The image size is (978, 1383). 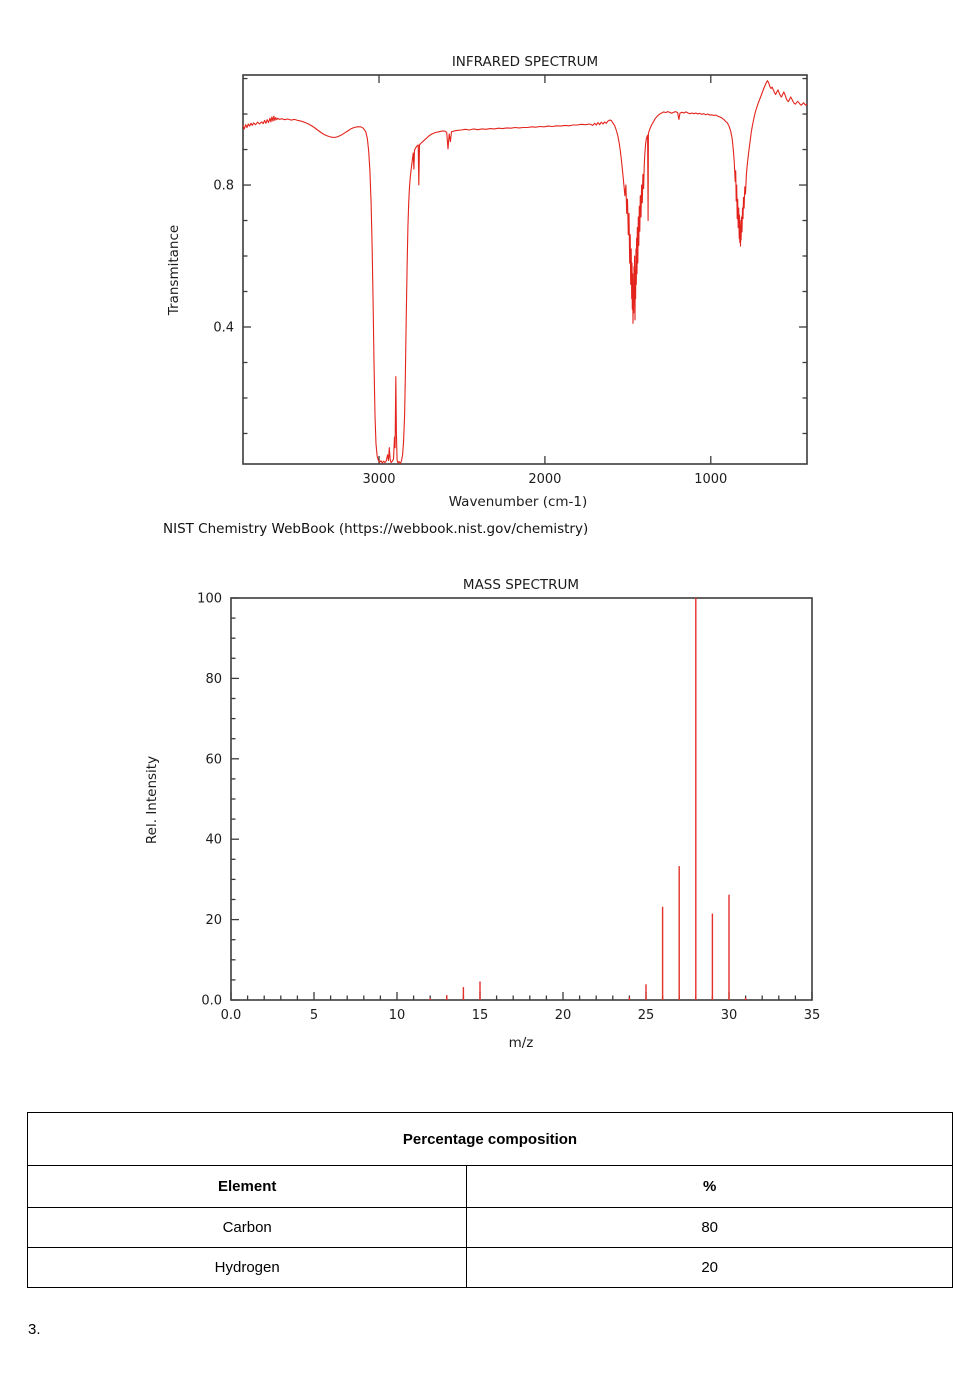 I want to click on svg-text: 100, so click(x=209, y=599).